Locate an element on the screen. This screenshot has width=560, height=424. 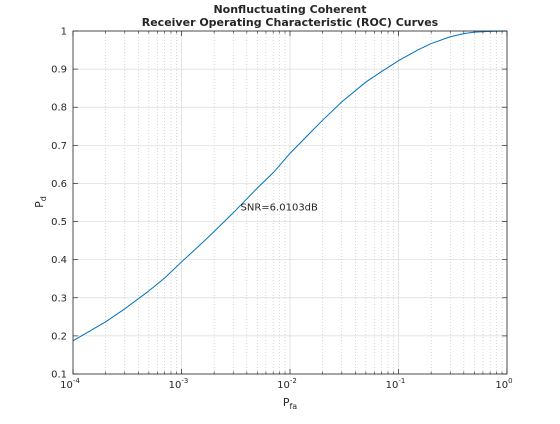
snr-annotation: SNR=6.0103dB is located at coordinates (279, 207).